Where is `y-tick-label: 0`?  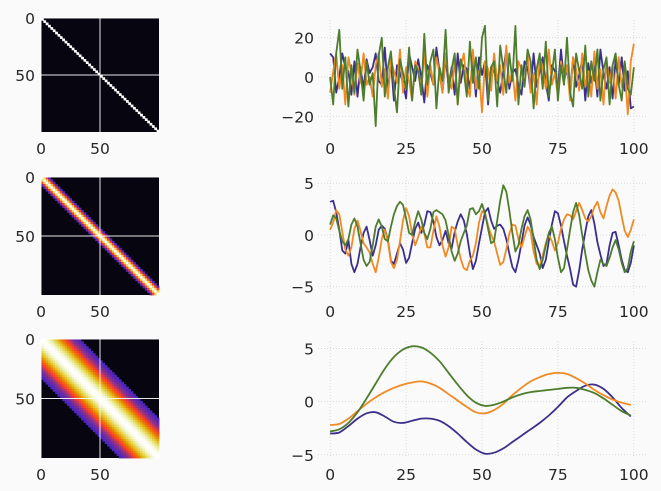 y-tick-label: 0 is located at coordinates (30, 178).